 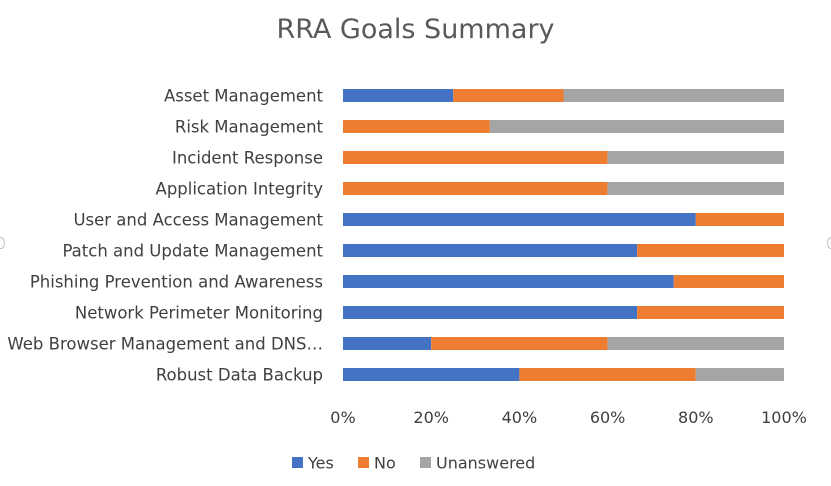 What do you see at coordinates (485, 463) in the screenshot?
I see `legend-label: Unanswered` at bounding box center [485, 463].